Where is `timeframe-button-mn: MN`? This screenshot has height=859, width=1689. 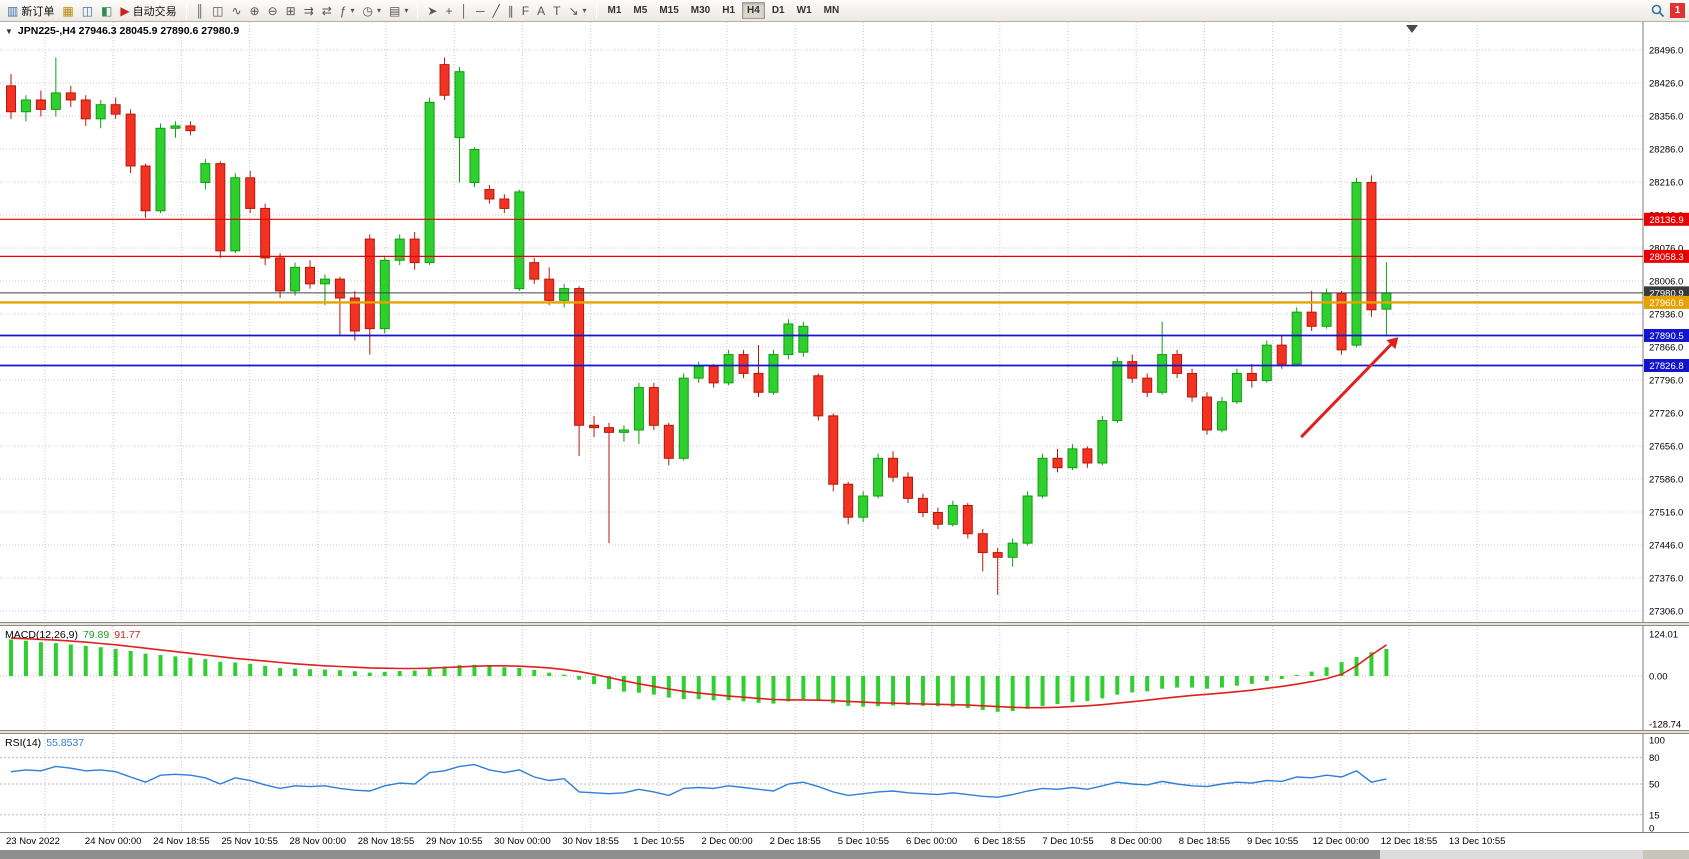
timeframe-button-mn: MN is located at coordinates (831, 10).